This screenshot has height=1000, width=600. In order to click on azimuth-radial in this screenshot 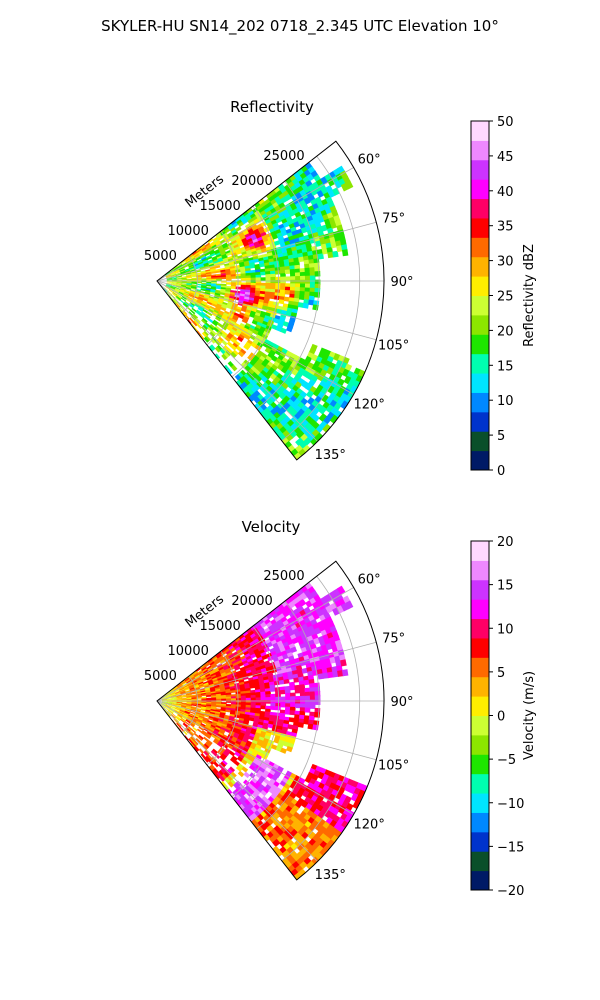, I will do `click(255, 644)`.